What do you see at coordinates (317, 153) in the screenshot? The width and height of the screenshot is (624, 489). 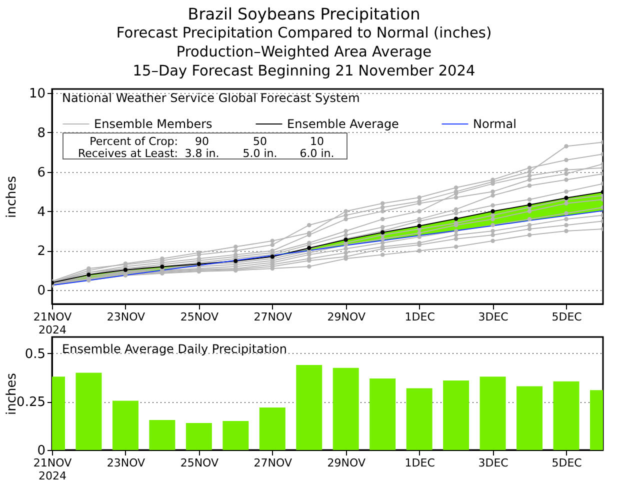 I see `annotation: 6.0 in.` at bounding box center [317, 153].